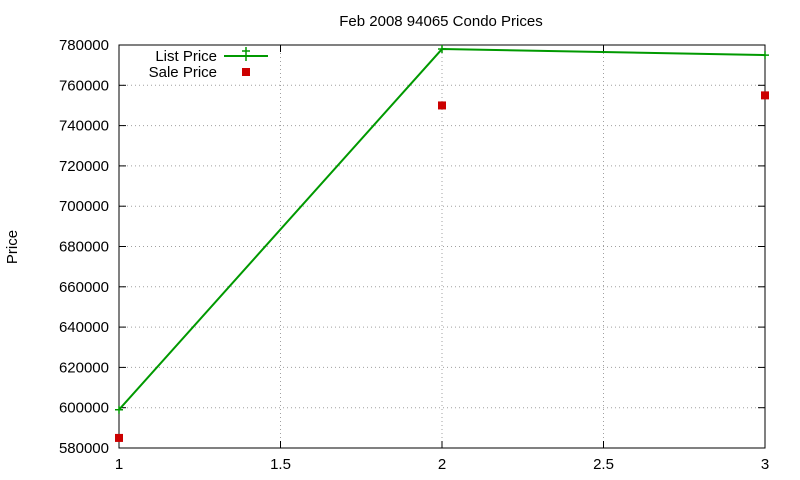  What do you see at coordinates (183, 72) in the screenshot?
I see `legend-sale-price-label: Sale Price` at bounding box center [183, 72].